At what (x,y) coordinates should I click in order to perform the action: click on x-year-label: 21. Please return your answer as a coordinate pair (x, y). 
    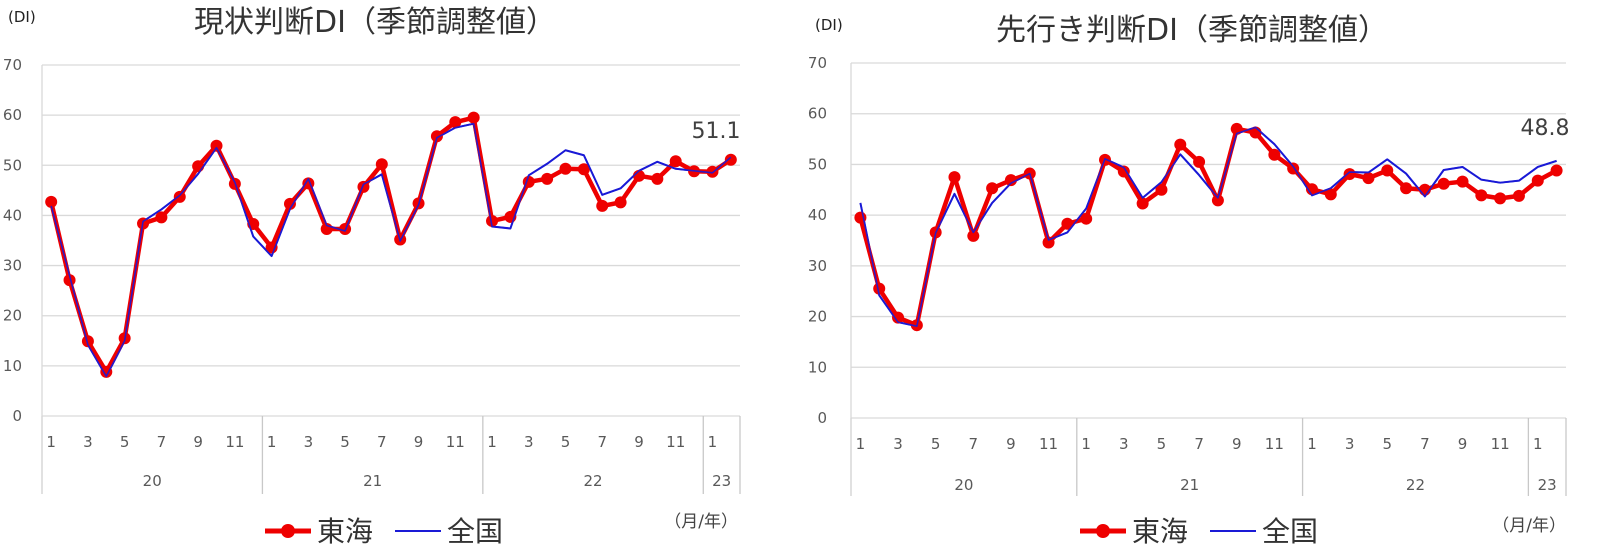
    Looking at the image, I should click on (1189, 485).